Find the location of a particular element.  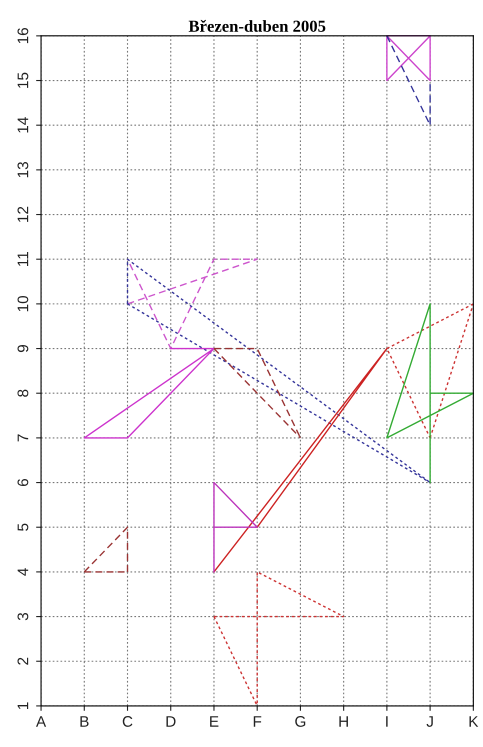

x-tick-label: A is located at coordinates (41, 721).